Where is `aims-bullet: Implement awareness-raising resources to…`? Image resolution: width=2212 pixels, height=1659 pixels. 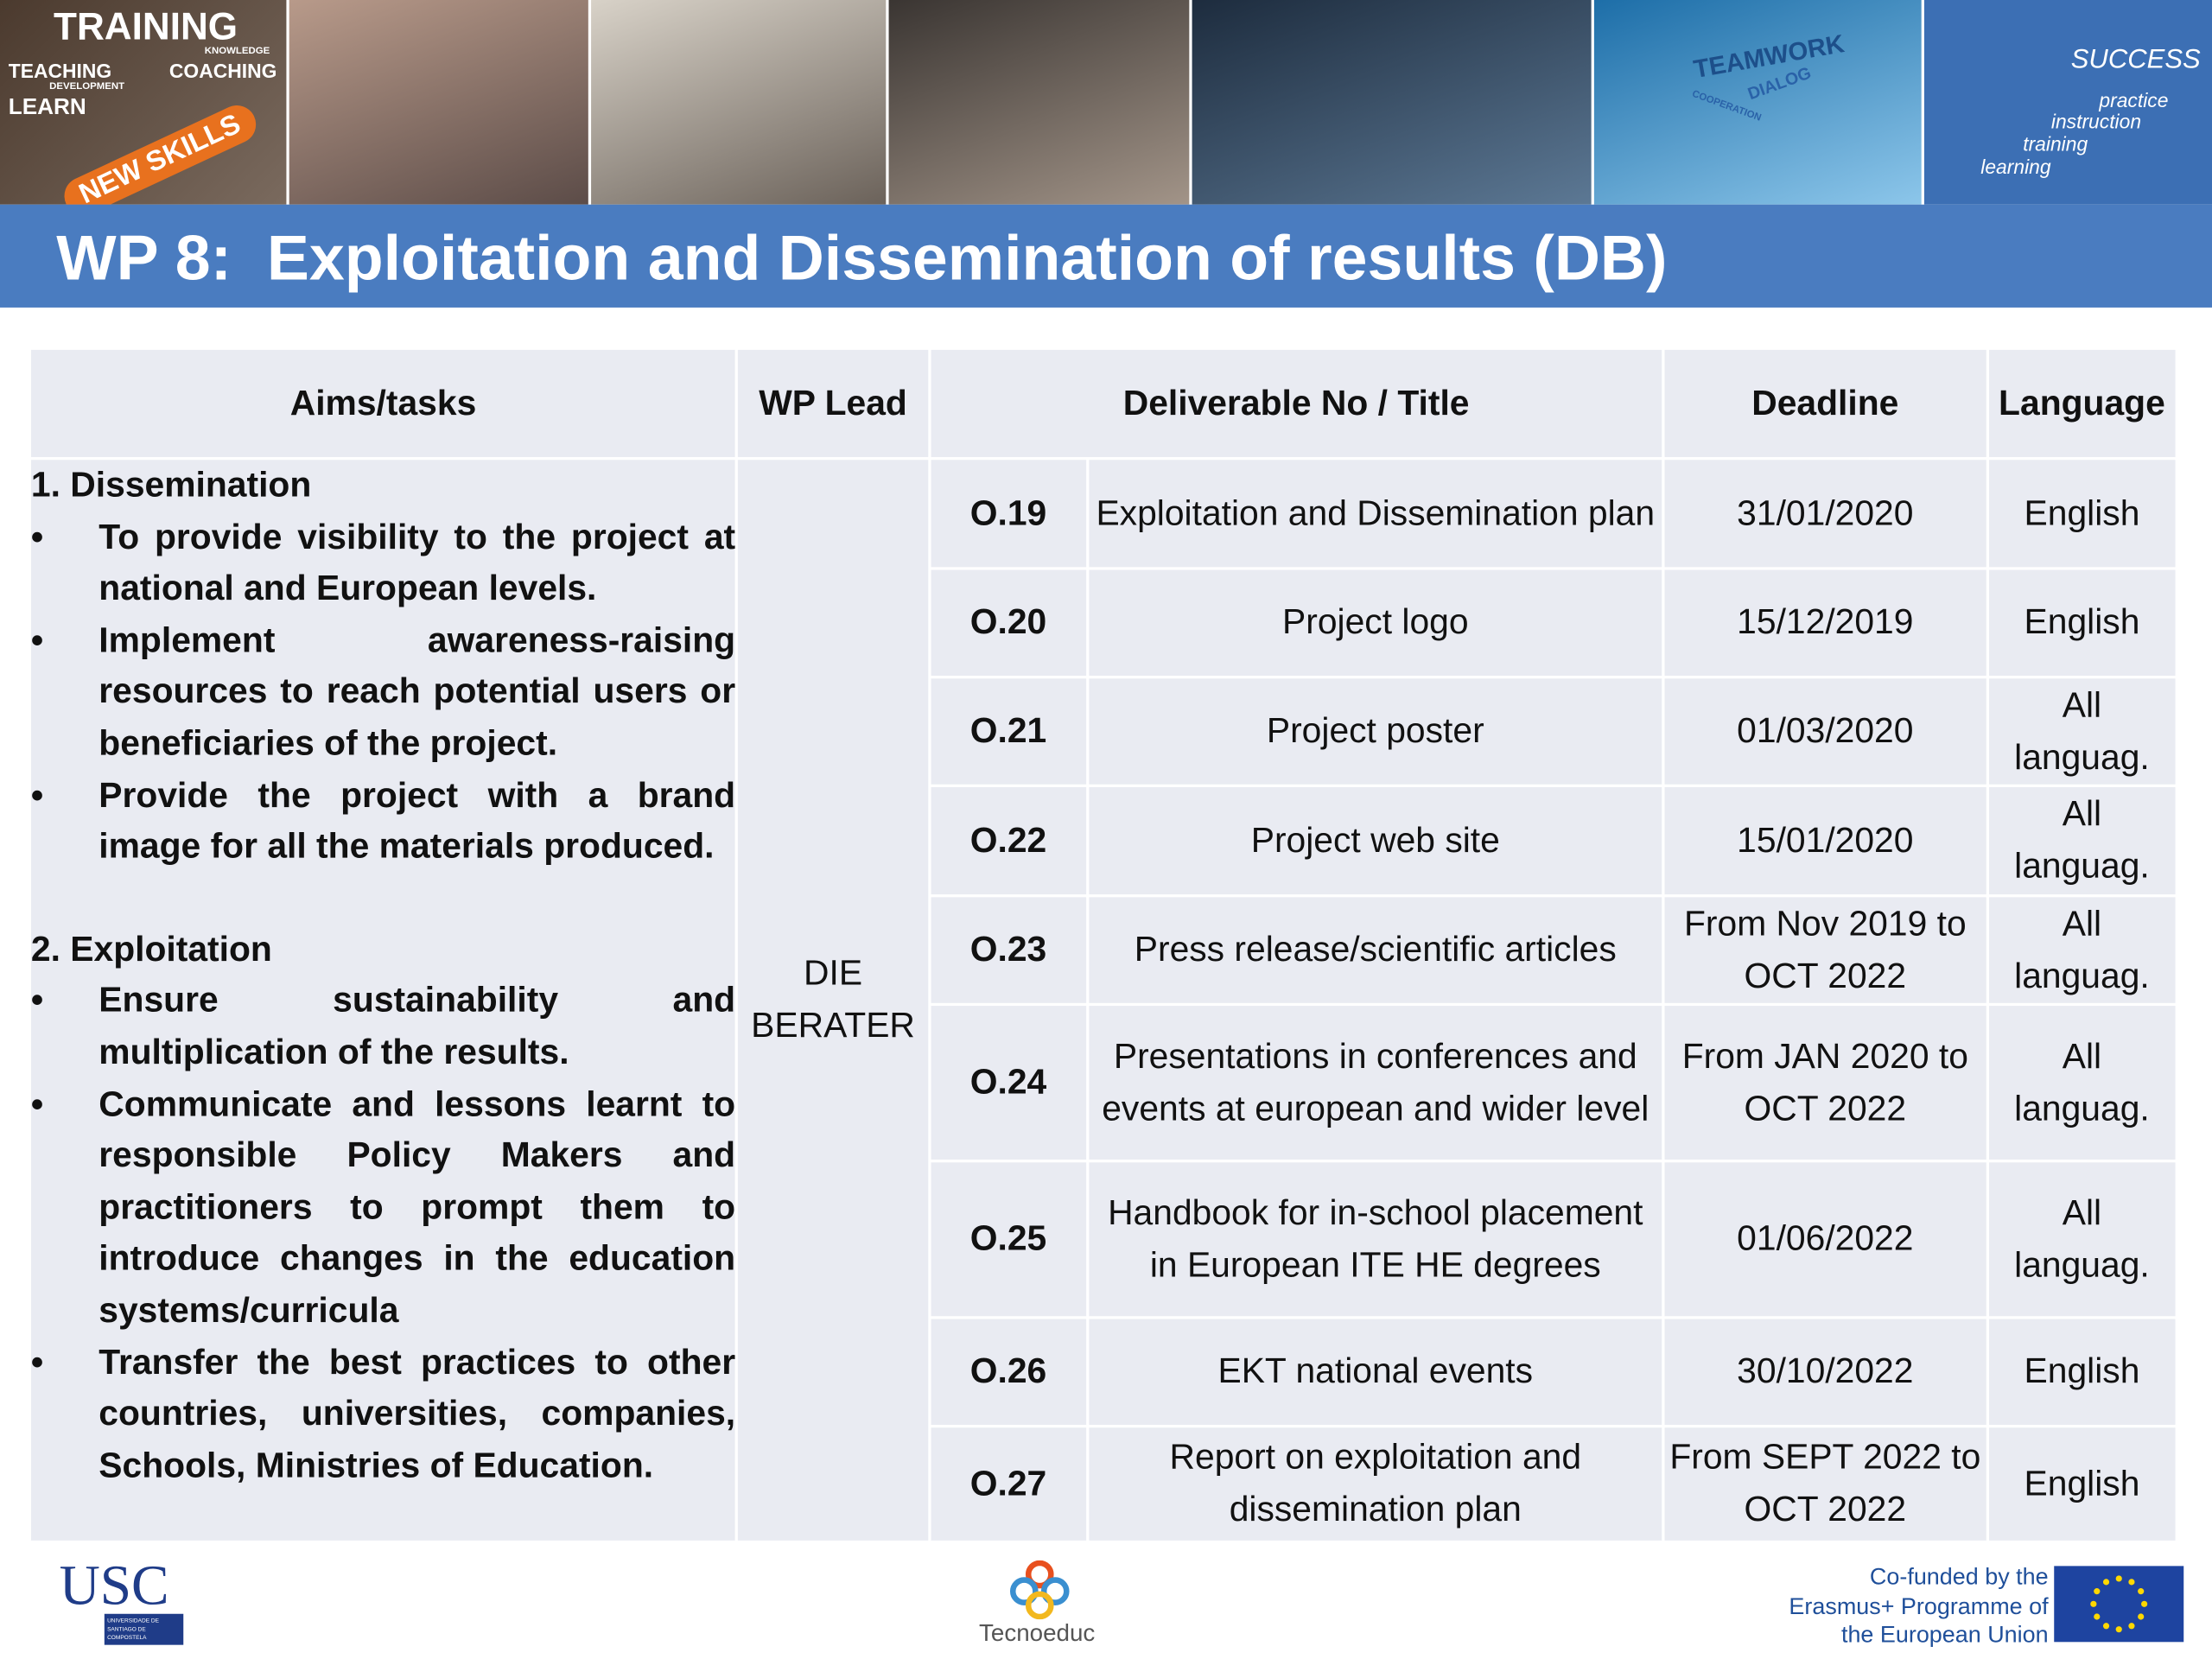 aims-bullet: Implement awareness-raising resources to… is located at coordinates (383, 691).